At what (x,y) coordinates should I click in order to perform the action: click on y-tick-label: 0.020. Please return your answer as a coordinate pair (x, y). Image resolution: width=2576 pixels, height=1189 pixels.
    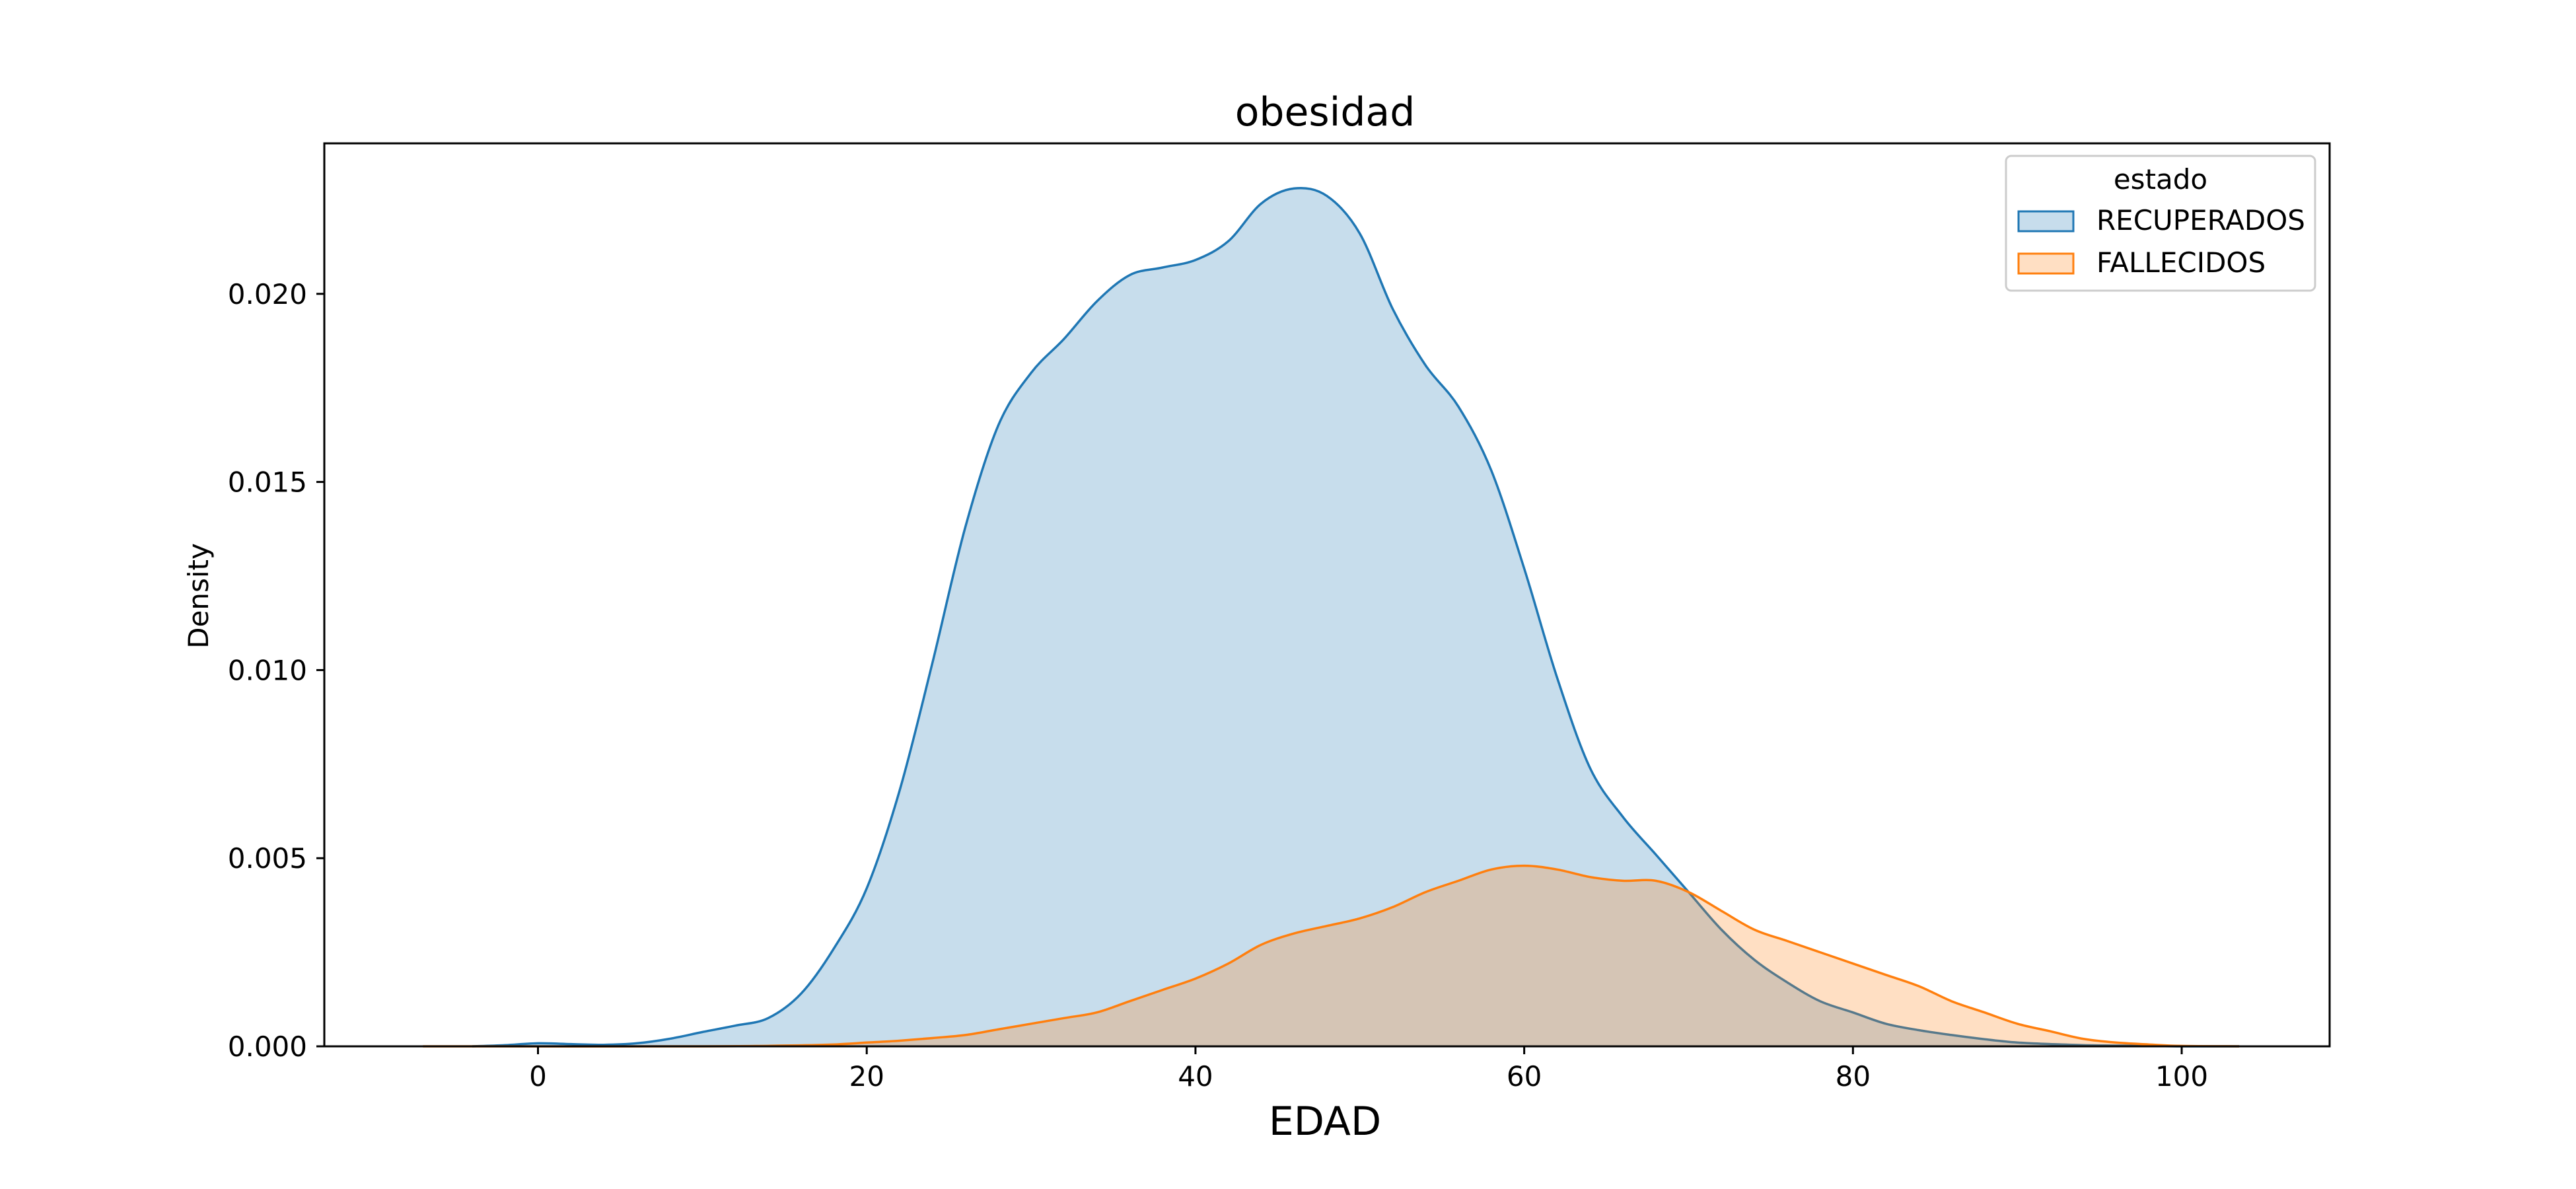
    Looking at the image, I should click on (267, 294).